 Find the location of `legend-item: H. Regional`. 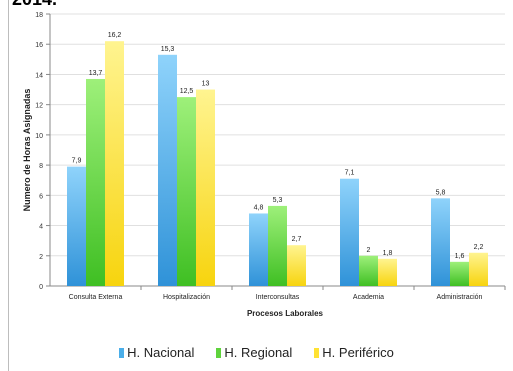

legend-item: H. Regional is located at coordinates (254, 352).